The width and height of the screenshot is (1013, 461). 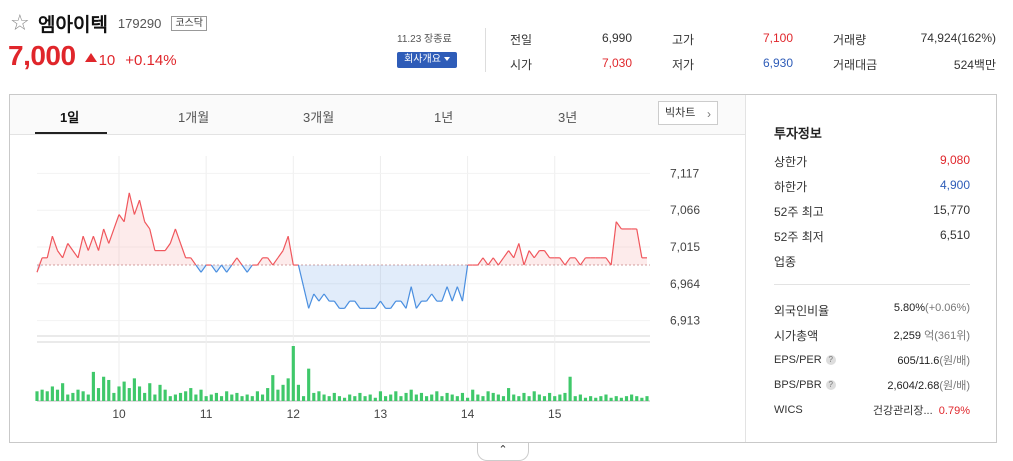 I want to click on y-tick-label: 6,913, so click(x=685, y=321).